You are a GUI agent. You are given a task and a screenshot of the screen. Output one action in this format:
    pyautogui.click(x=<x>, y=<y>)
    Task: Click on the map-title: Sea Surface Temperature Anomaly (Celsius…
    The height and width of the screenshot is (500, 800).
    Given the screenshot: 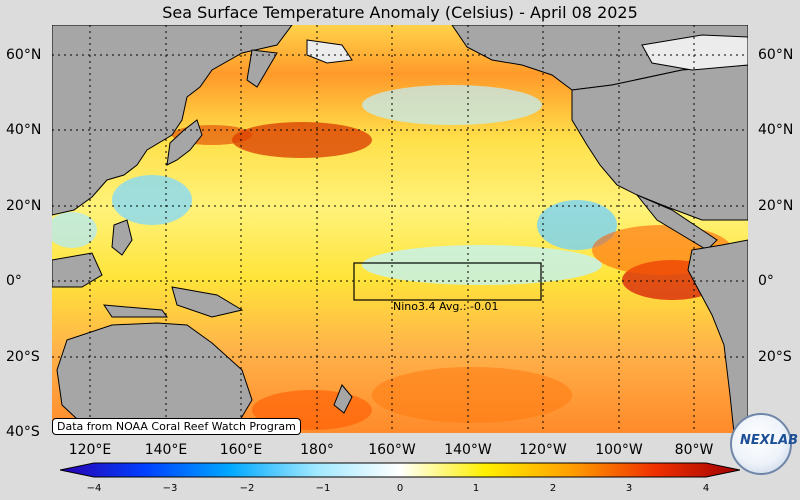 What is the action you would take?
    pyautogui.click(x=400, y=12)
    